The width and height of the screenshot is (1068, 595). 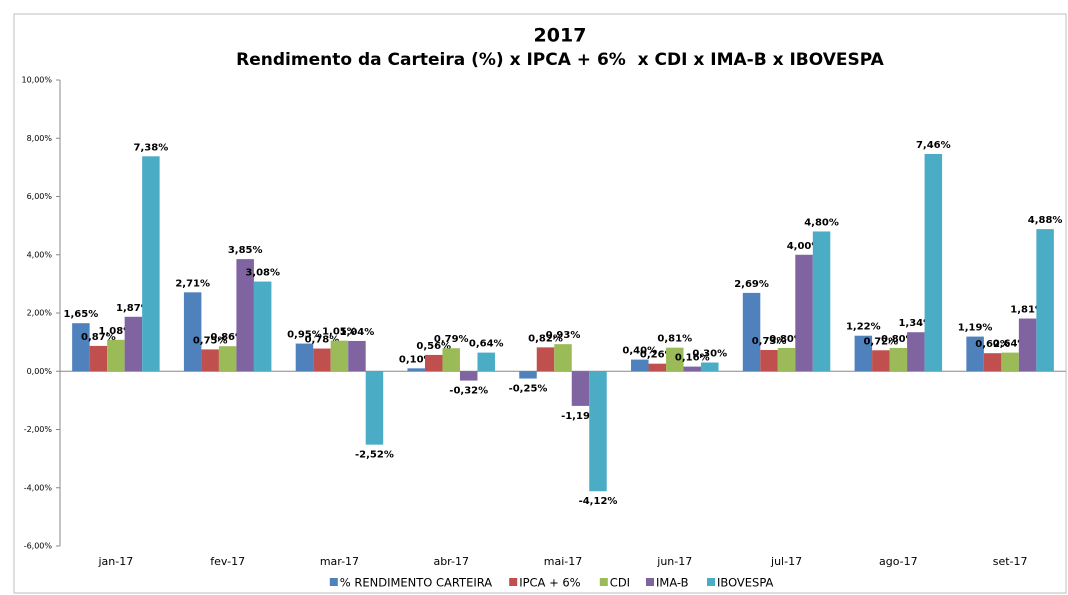 What do you see at coordinates (880, 341) in the screenshot?
I see `value-label: 0,72%` at bounding box center [880, 341].